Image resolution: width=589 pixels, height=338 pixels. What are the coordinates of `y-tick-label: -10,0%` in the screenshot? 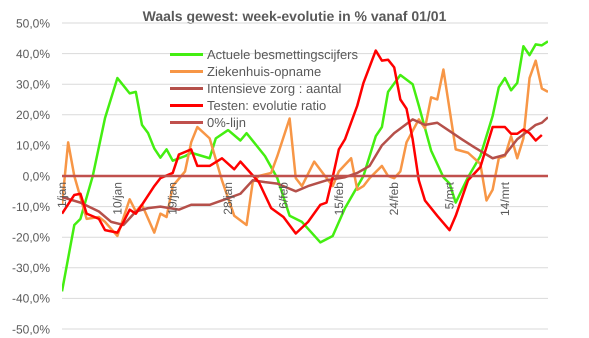 It's located at (31, 207).